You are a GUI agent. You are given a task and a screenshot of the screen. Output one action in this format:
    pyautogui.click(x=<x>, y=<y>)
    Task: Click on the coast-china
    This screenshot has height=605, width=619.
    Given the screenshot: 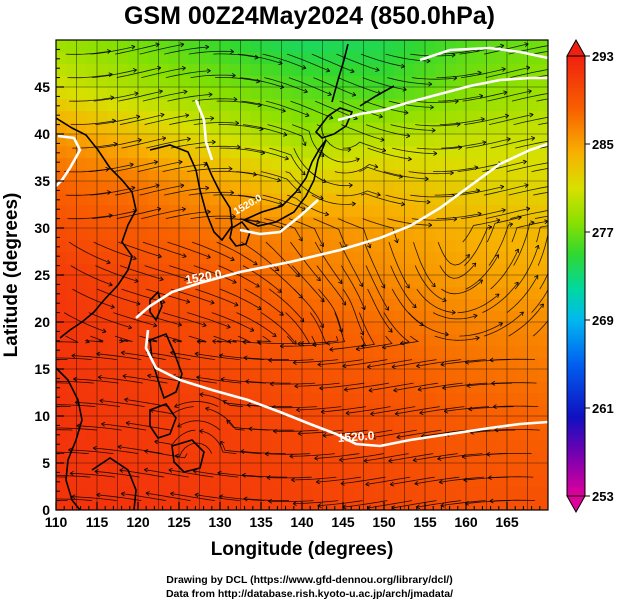 What is the action you would take?
    pyautogui.click(x=96, y=228)
    